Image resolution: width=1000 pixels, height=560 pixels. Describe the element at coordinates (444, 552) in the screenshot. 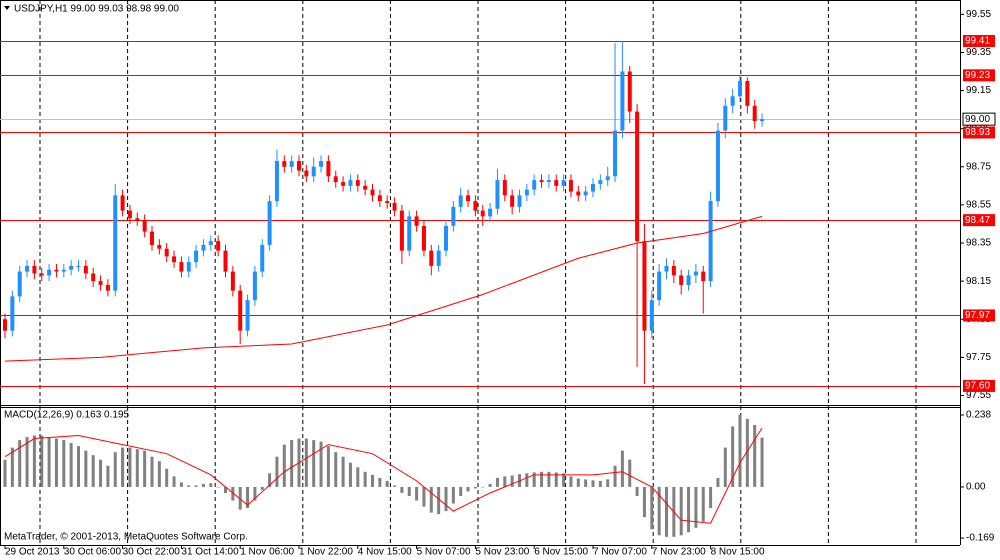

I see `x-tick-label: 5 Nov 07:00` at that location.